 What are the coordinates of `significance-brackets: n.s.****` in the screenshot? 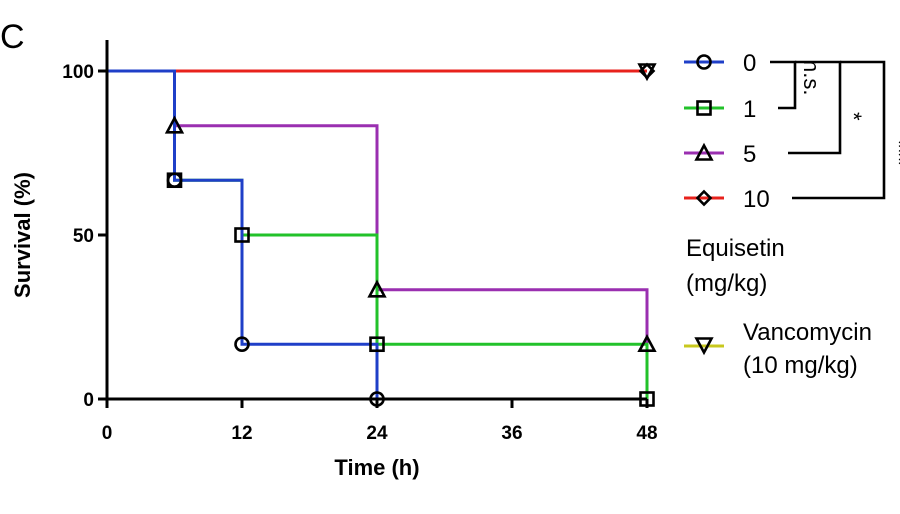 It's located at (835, 130).